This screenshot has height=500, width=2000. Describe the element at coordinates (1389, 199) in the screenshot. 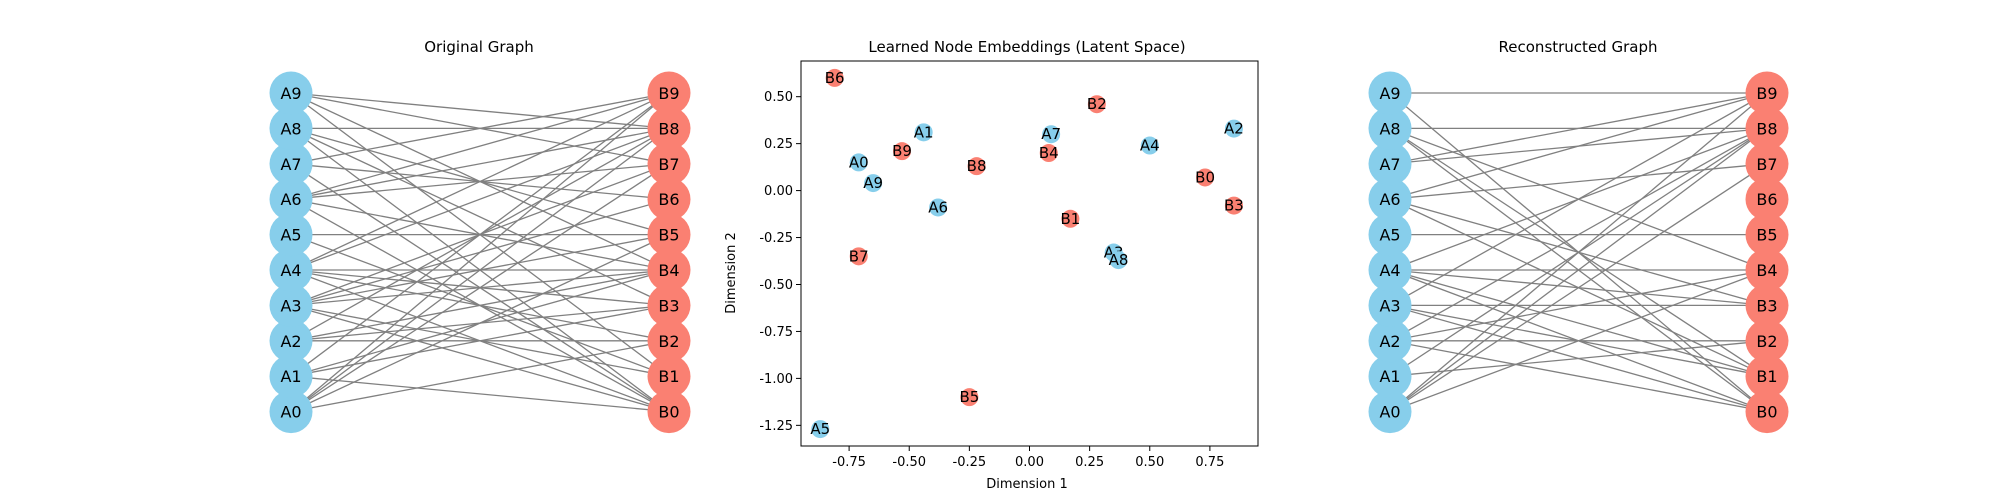

I see `reconstructed-node-label-A6: A6` at that location.